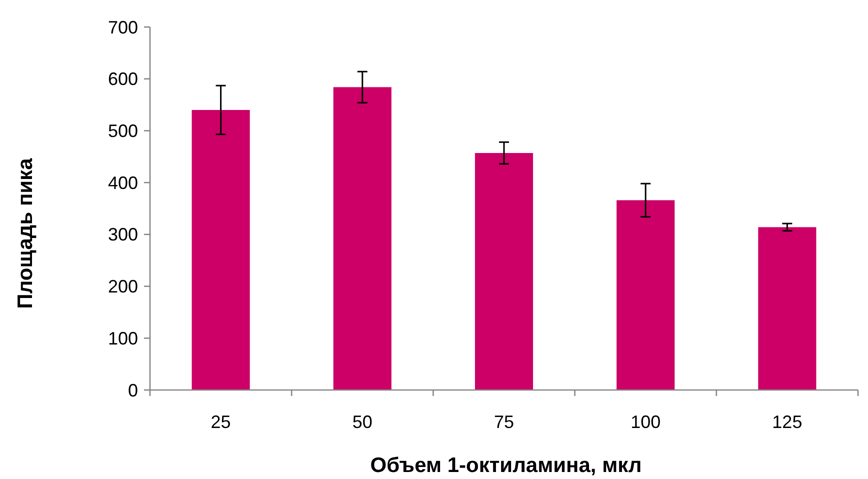 The image size is (868, 479). What do you see at coordinates (506, 465) in the screenshot?
I see `x-axis-title: Объем 1-октиламина, мкл` at bounding box center [506, 465].